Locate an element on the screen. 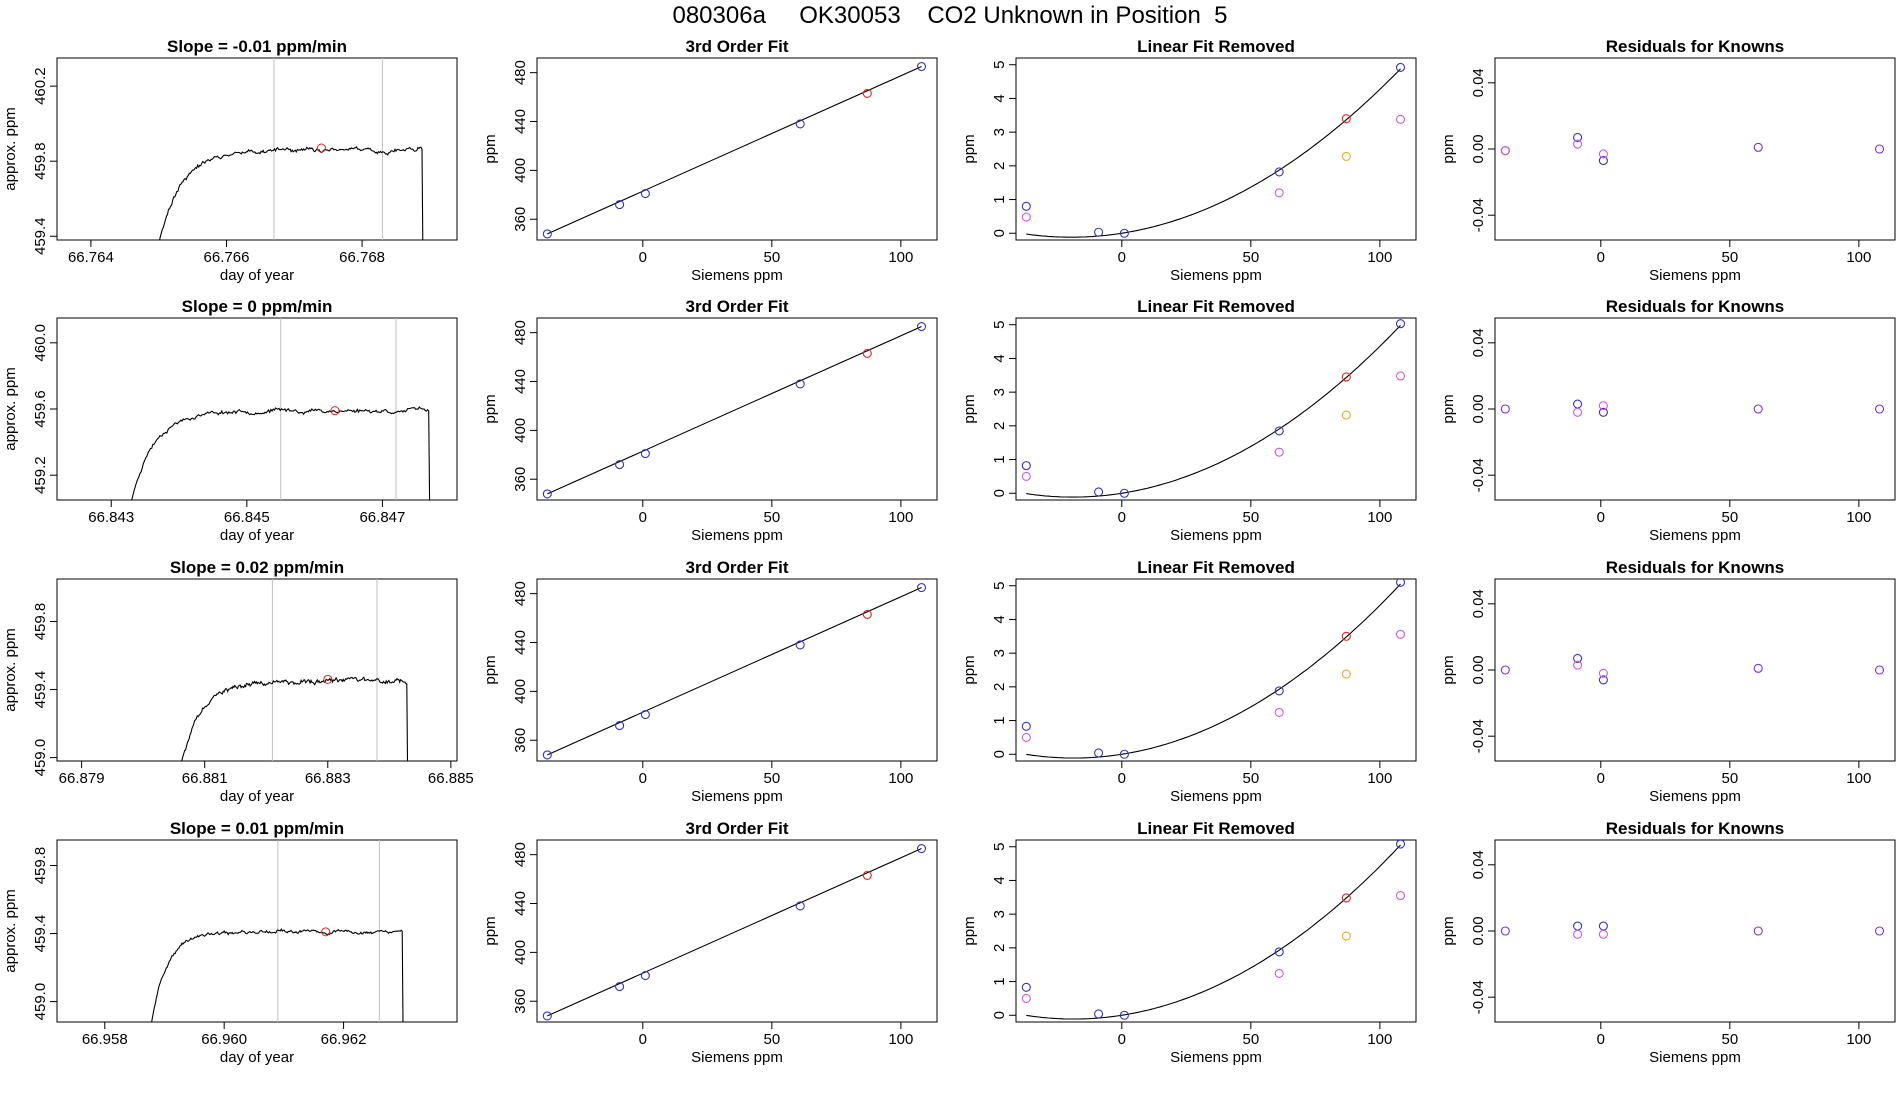 The height and width of the screenshot is (1100, 1900). y-tick-label: 459.8 is located at coordinates (40, 866).